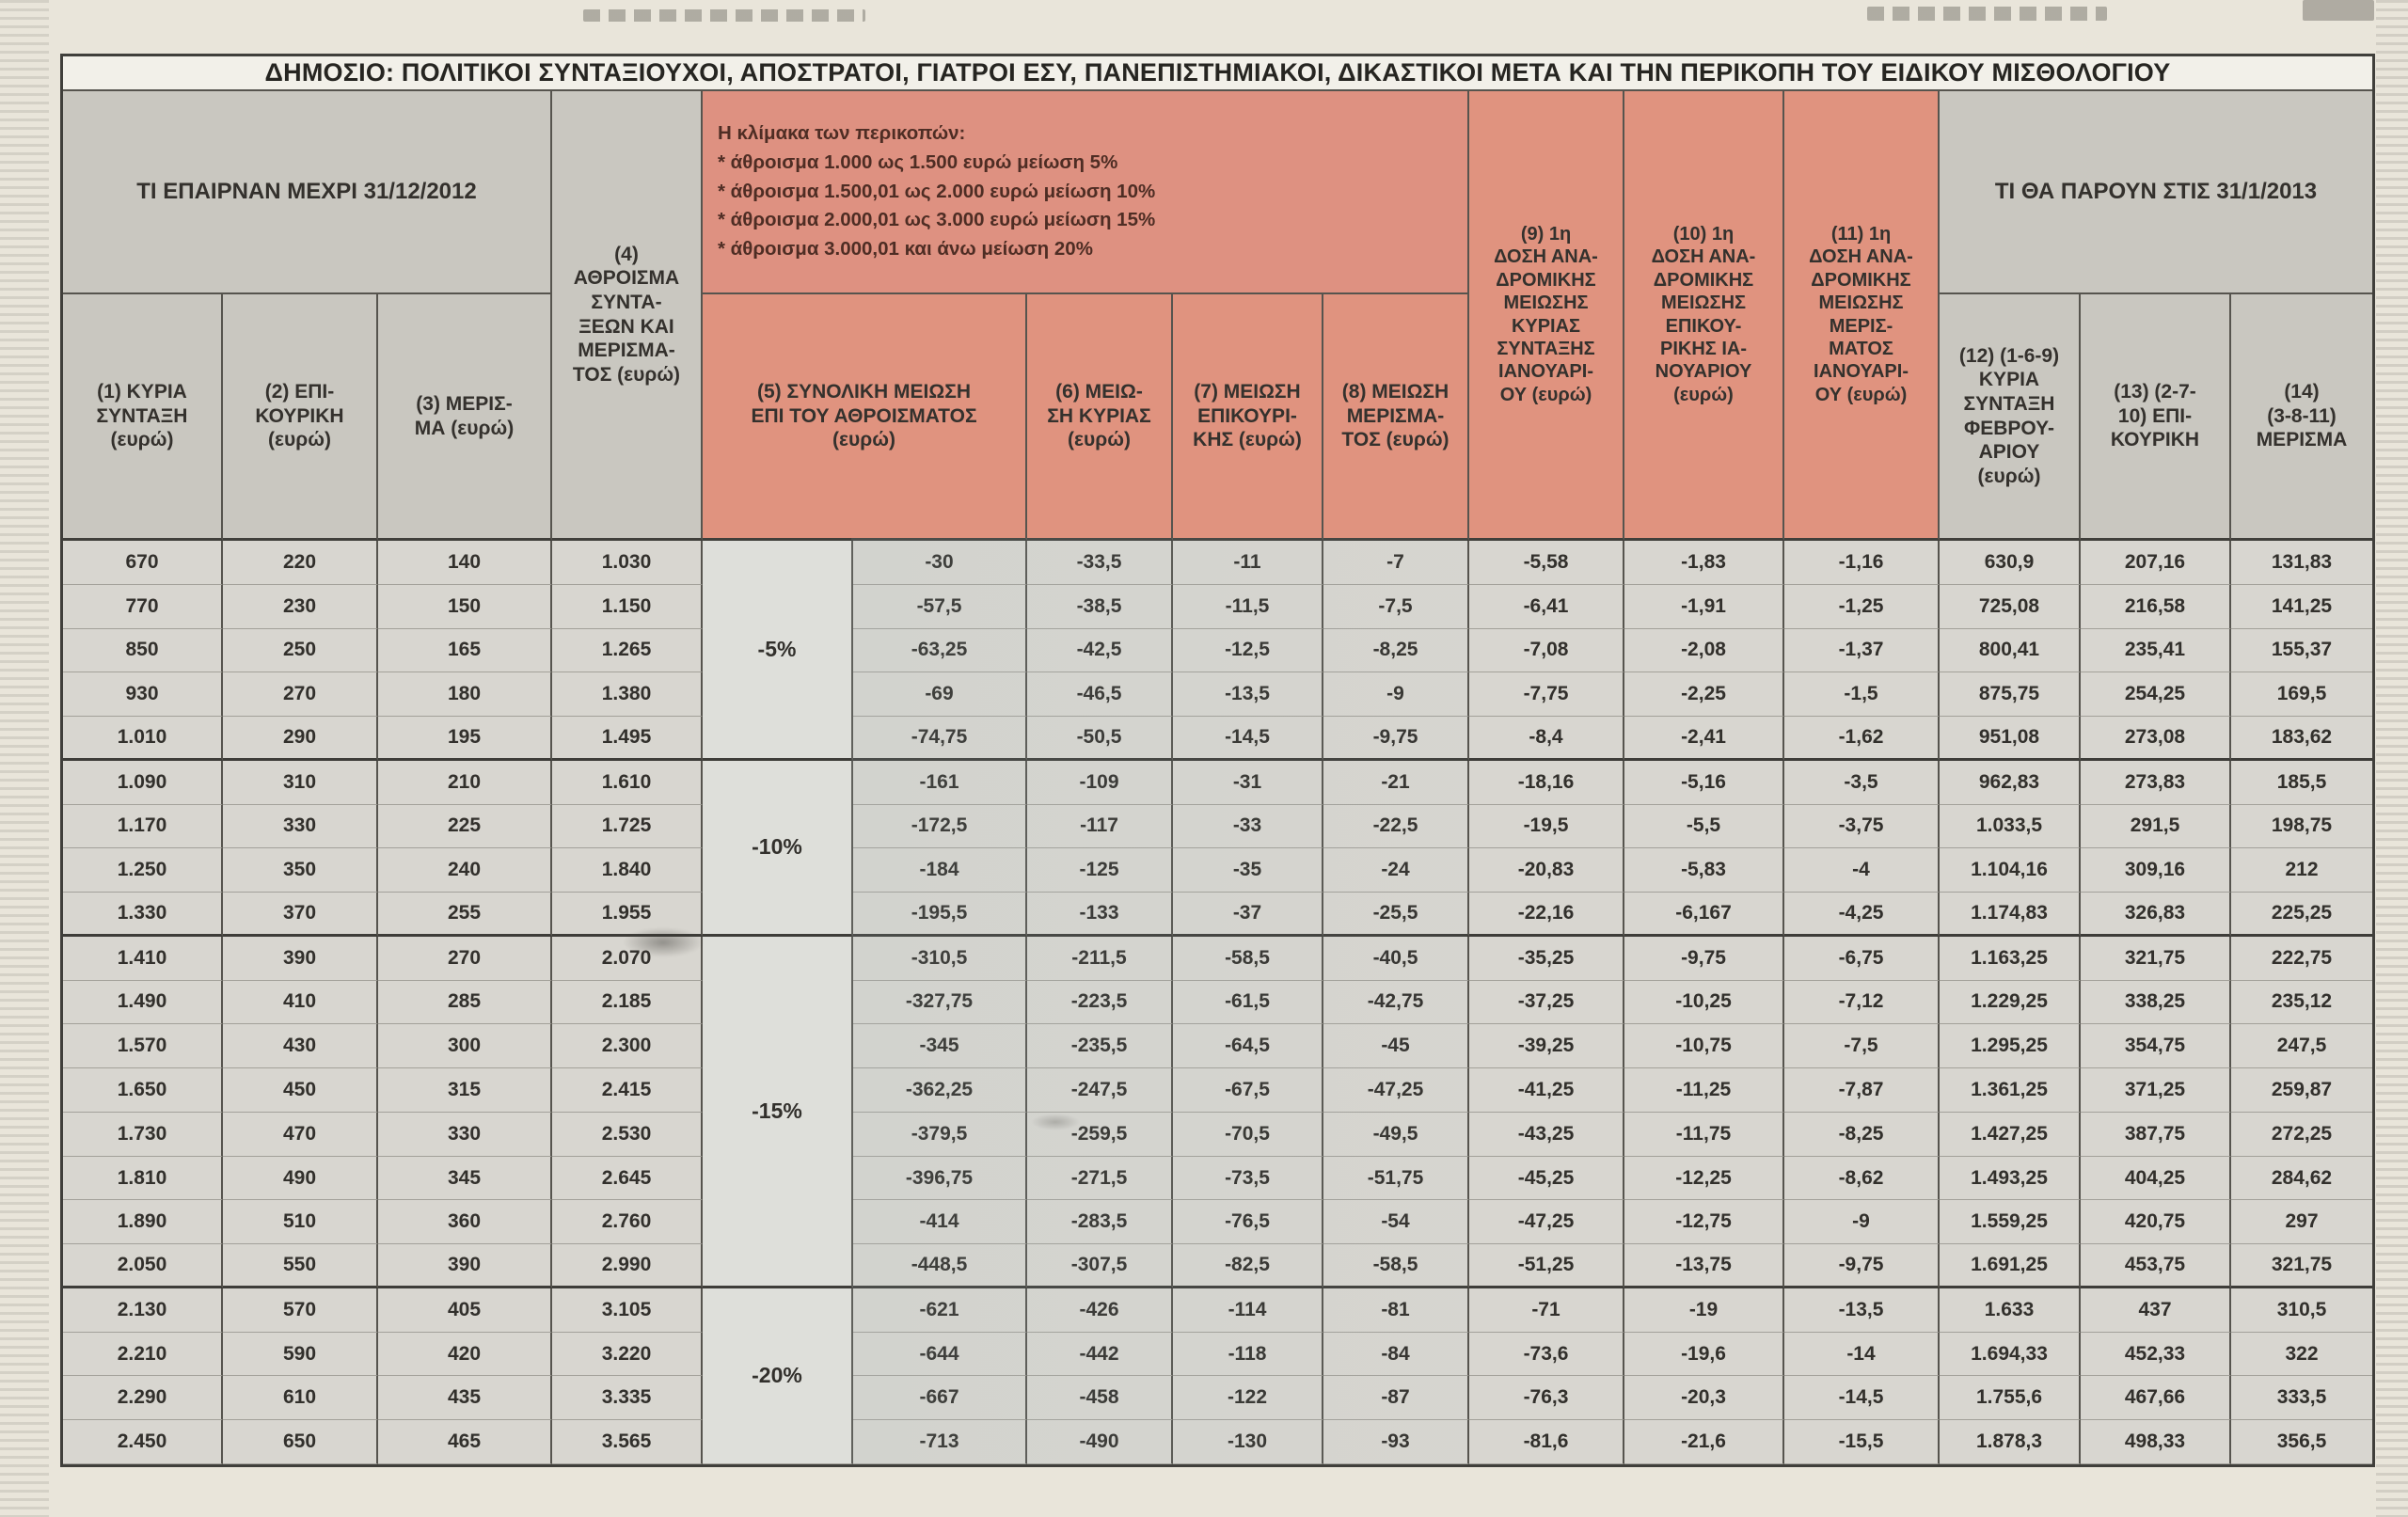 The image size is (2408, 1517). I want to click on note-line: * άθροισμα 3.000,01 και άνω μείωση 20%, so click(906, 250).